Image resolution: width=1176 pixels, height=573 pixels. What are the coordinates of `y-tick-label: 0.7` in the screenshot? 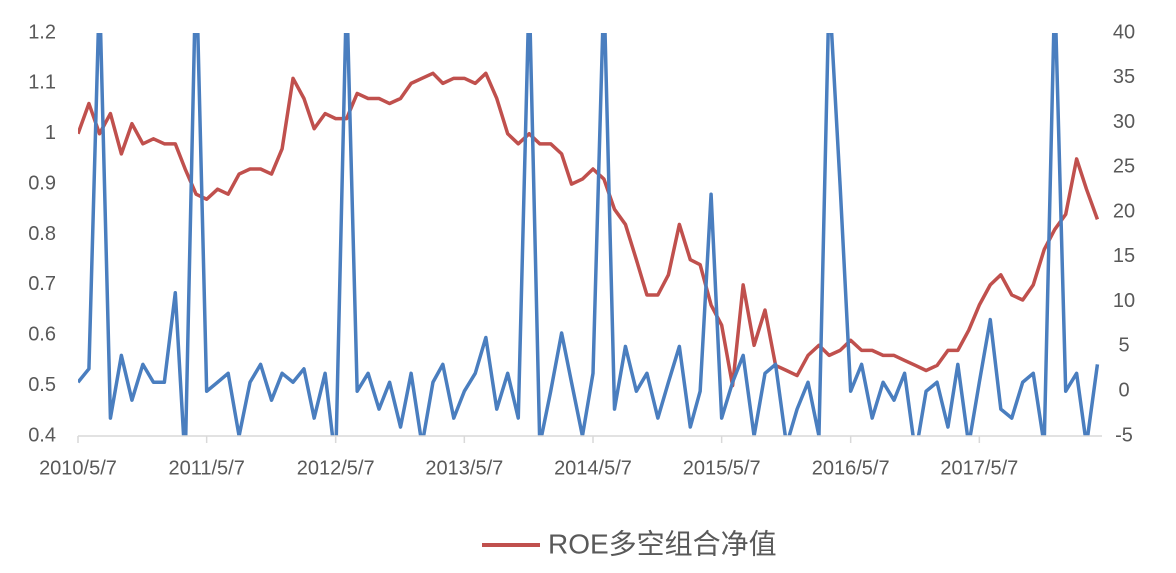 It's located at (42, 284).